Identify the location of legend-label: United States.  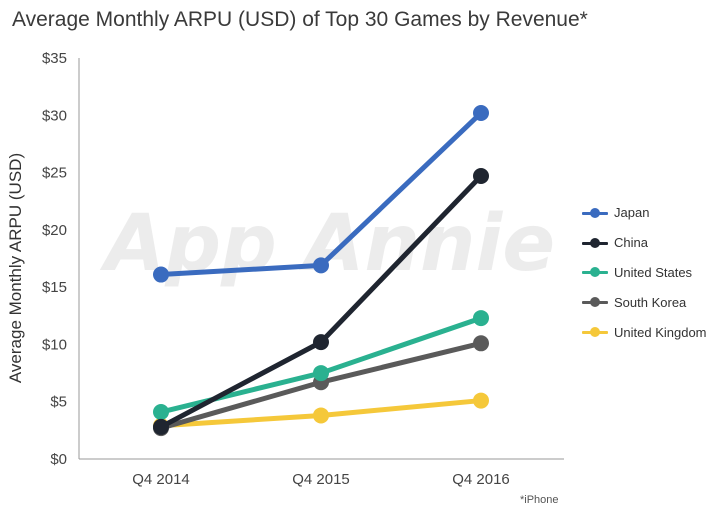
(653, 272).